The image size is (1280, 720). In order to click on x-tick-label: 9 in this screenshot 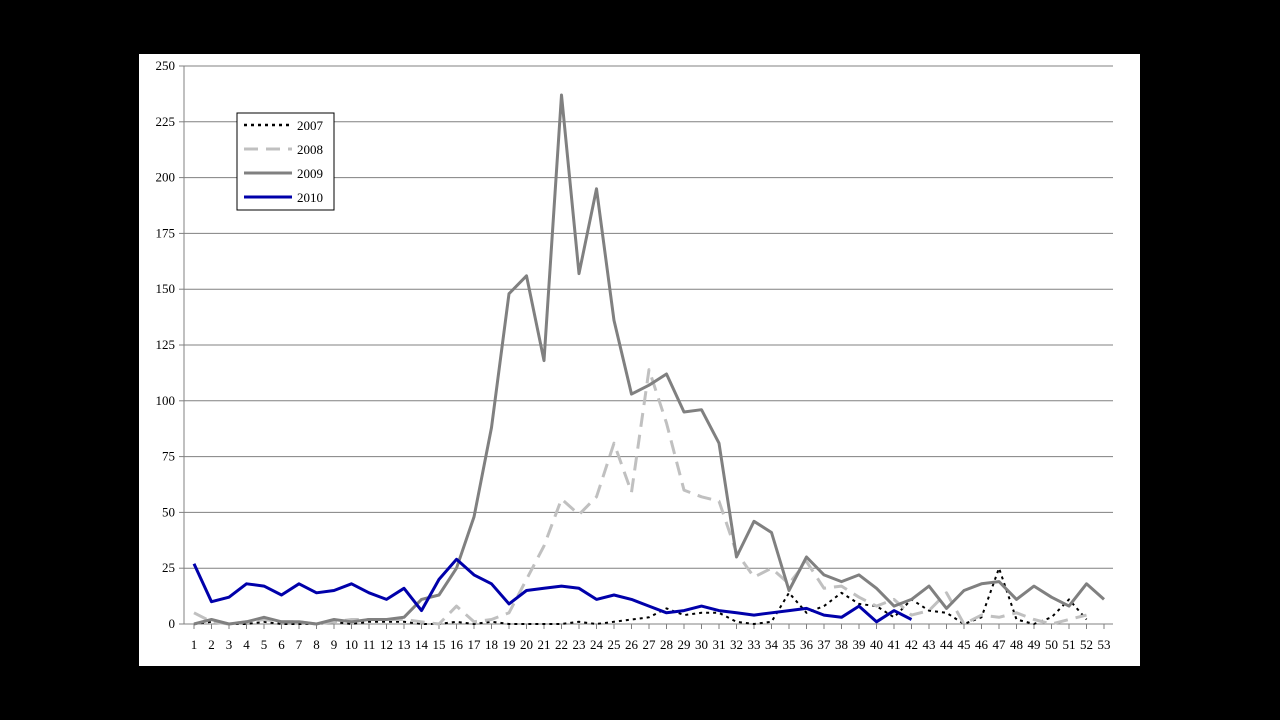, I will do `click(334, 644)`.